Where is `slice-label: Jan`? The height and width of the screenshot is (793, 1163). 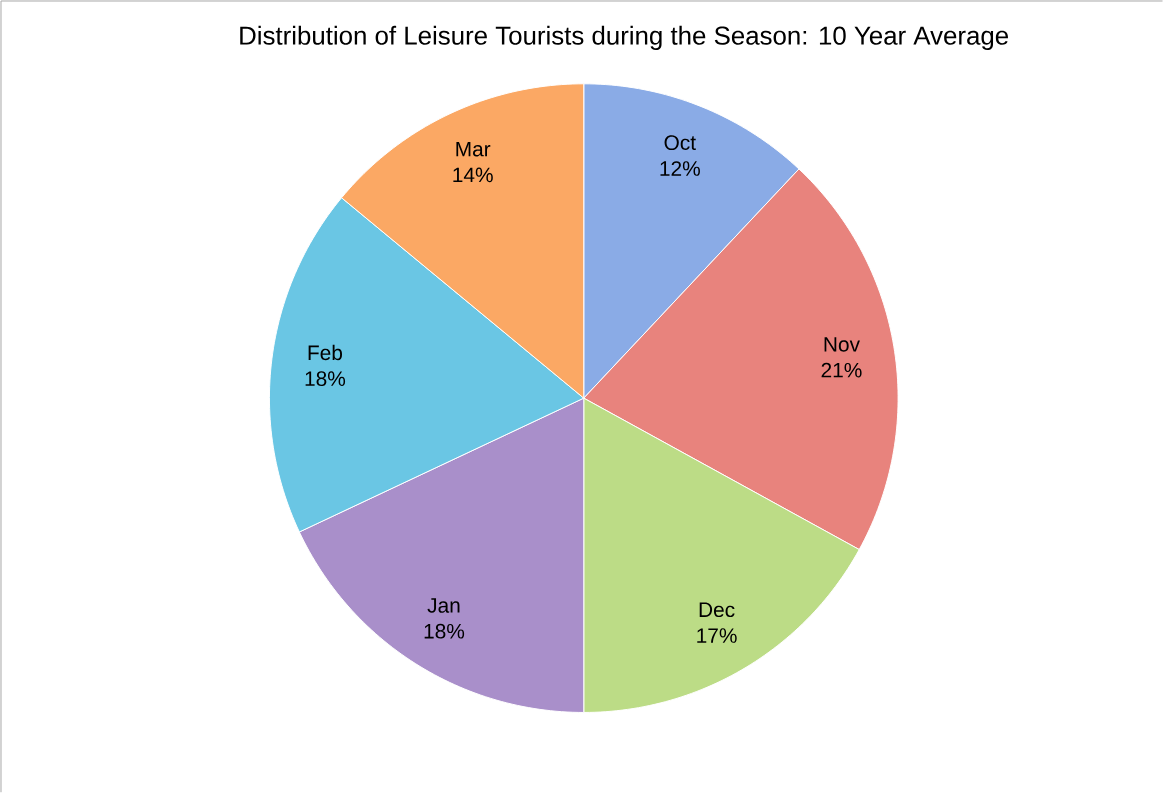
slice-label: Jan is located at coordinates (443, 605).